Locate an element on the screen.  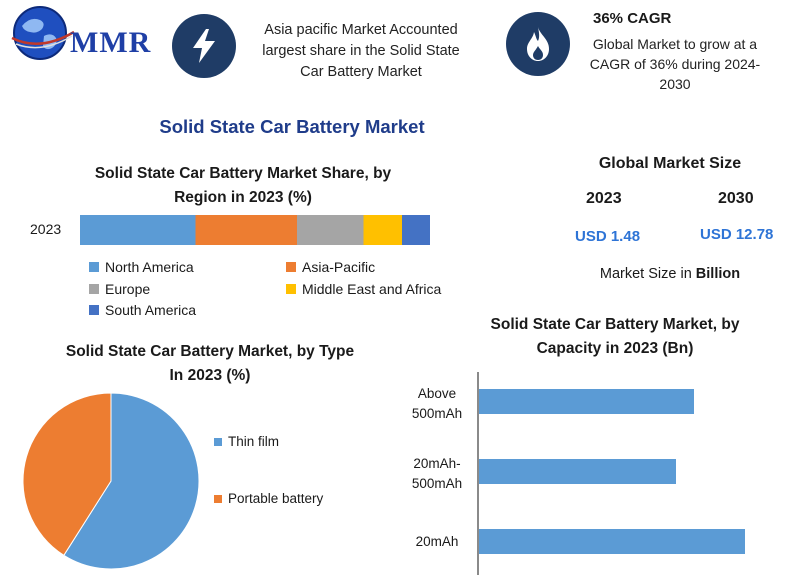
type-chart-title-line: Solid State Car Battery Market, by Type is located at coordinates (210, 351).